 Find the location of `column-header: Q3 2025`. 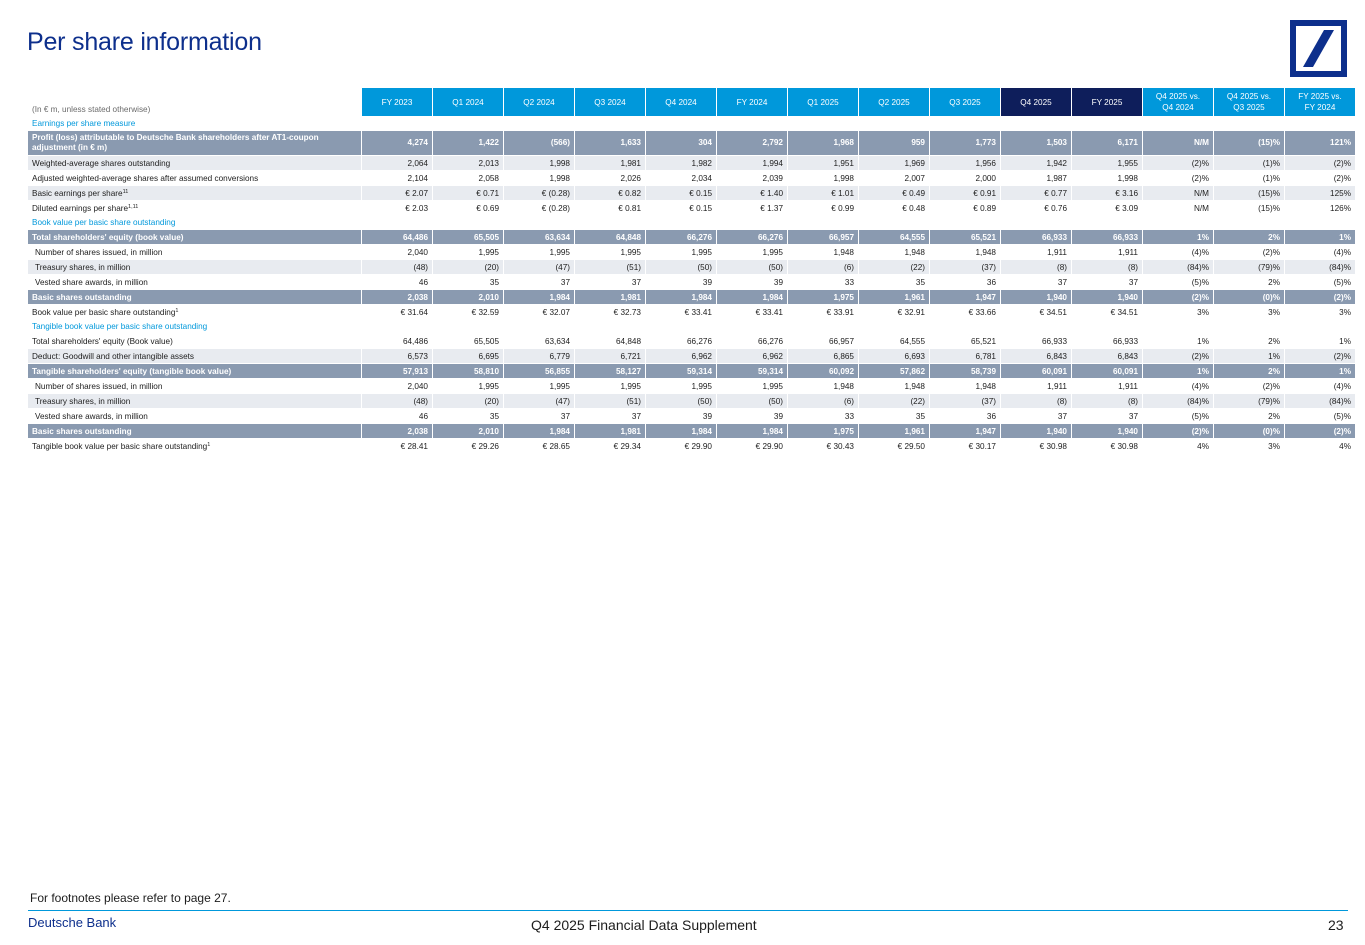

column-header: Q3 2025 is located at coordinates (964, 102).